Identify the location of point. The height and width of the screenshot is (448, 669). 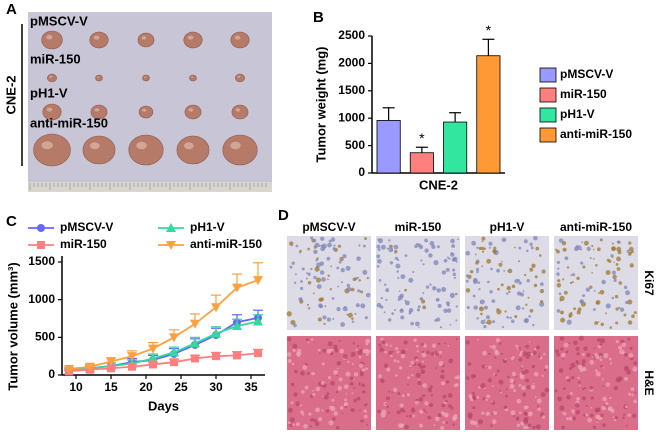
(153, 349).